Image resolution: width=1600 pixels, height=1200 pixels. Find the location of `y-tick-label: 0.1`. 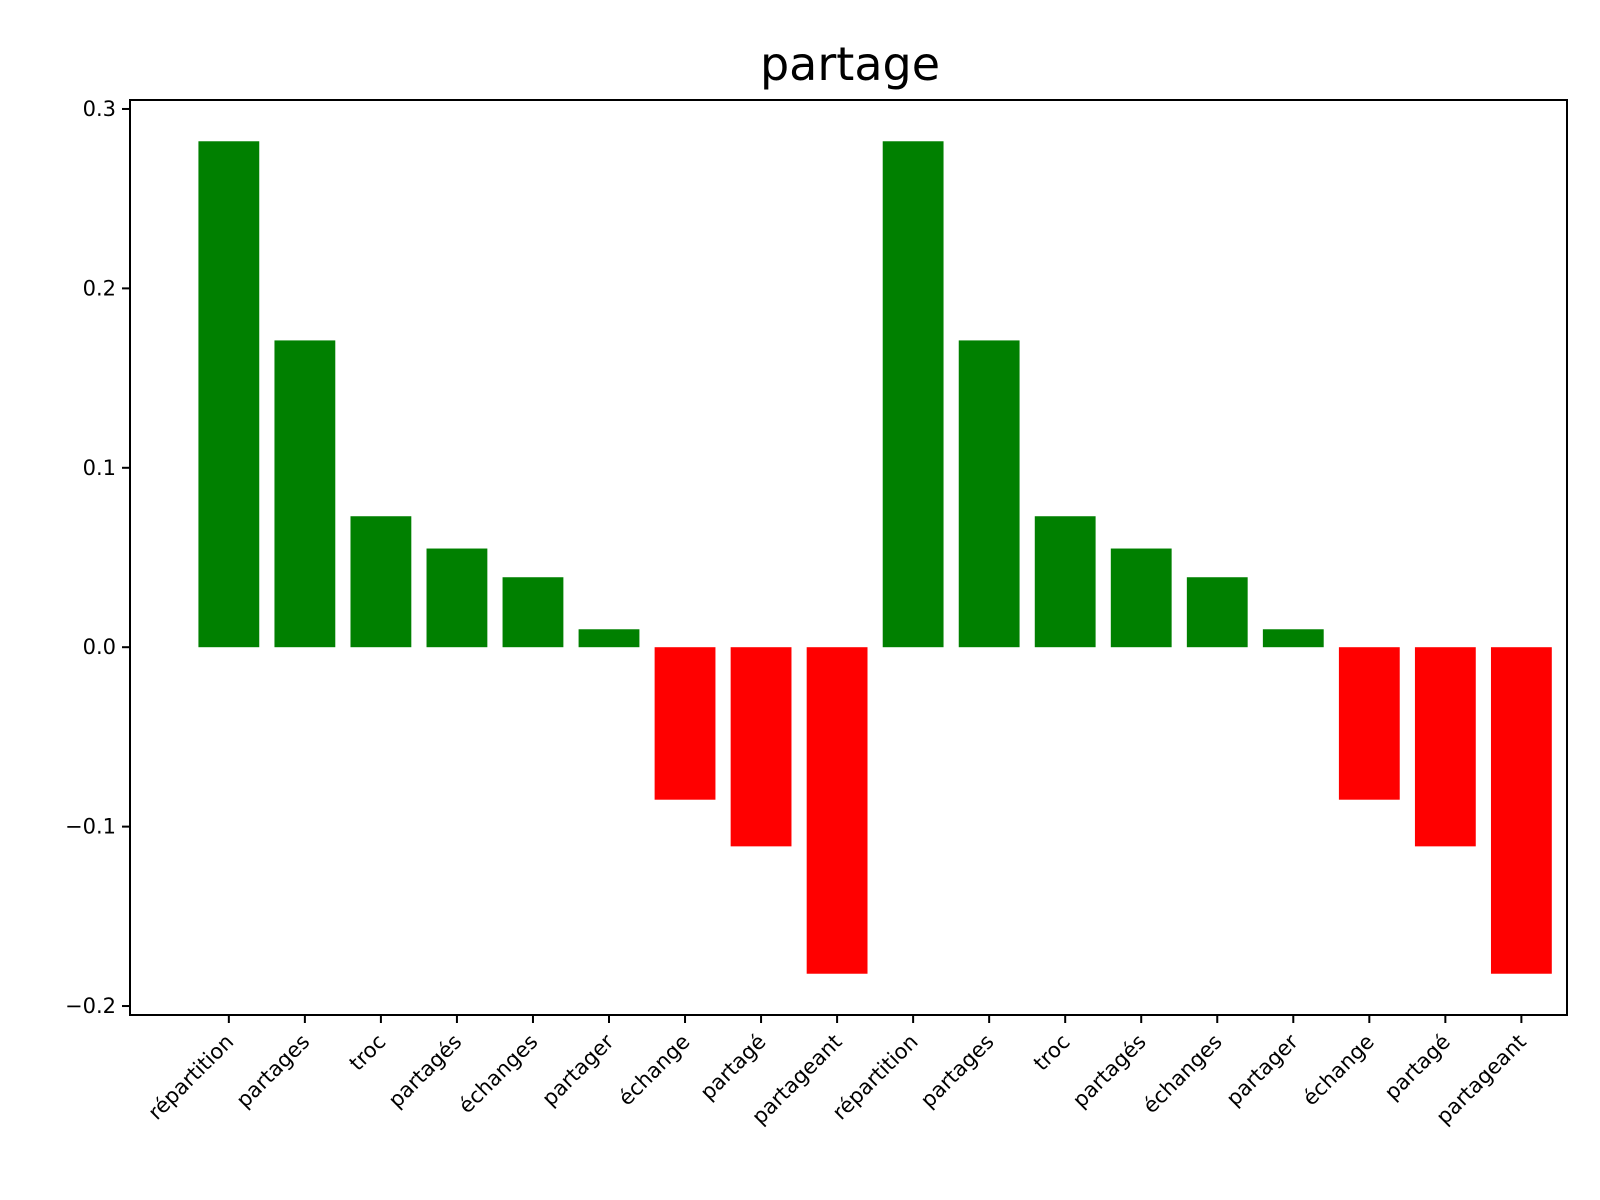

y-tick-label: 0.1 is located at coordinates (99, 468).